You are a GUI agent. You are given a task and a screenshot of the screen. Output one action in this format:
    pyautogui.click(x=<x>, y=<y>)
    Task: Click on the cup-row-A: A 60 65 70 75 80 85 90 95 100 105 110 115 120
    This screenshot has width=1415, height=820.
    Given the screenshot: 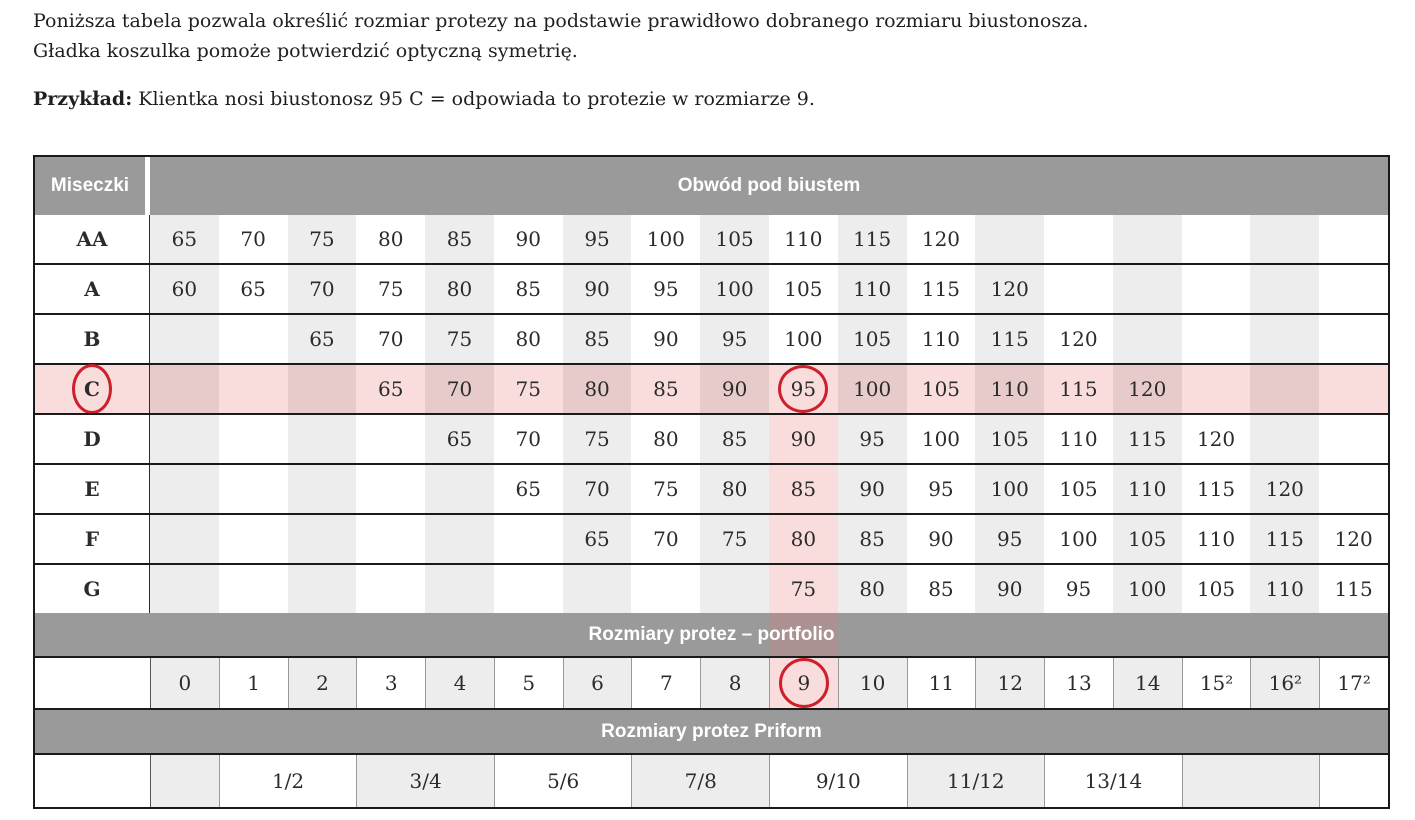 What is the action you would take?
    pyautogui.click(x=711, y=288)
    